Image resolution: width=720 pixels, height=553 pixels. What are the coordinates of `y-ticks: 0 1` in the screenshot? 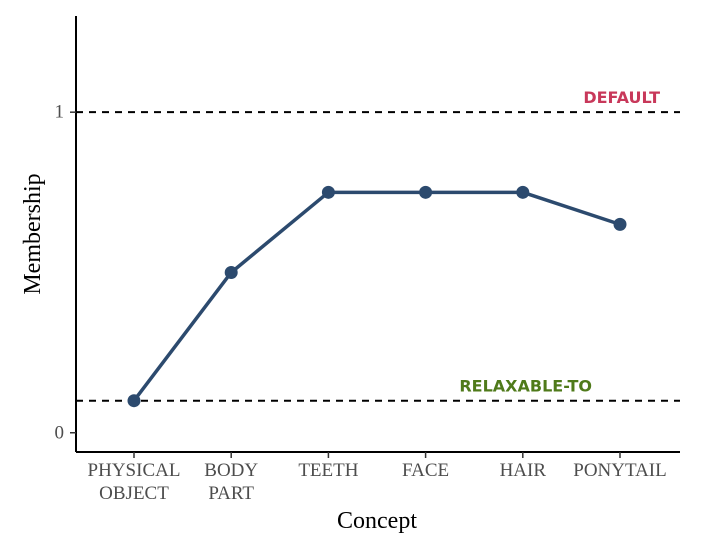 It's located at (65, 272).